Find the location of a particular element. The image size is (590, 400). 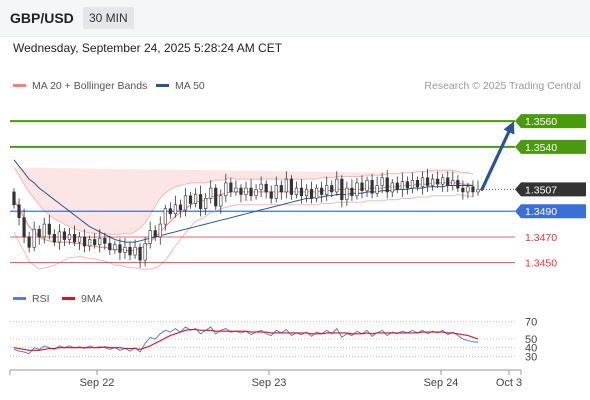

legend-ma20: MA 20 + Bollinger Bands is located at coordinates (80, 86).